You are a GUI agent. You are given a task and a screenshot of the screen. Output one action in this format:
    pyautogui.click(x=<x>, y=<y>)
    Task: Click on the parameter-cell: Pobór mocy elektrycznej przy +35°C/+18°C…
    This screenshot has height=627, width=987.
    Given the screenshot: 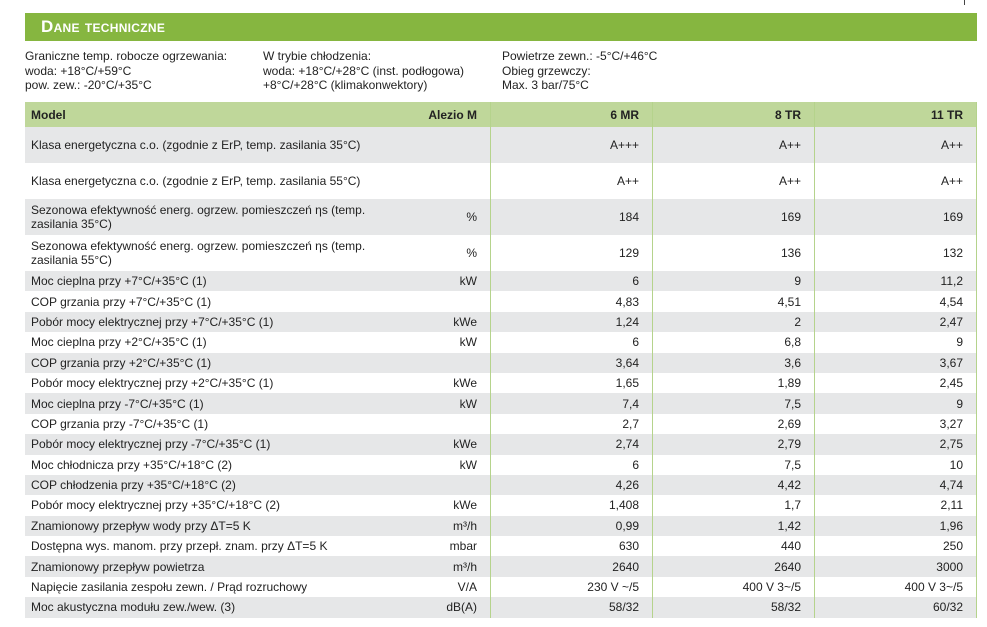 What is the action you would take?
    pyautogui.click(x=258, y=505)
    